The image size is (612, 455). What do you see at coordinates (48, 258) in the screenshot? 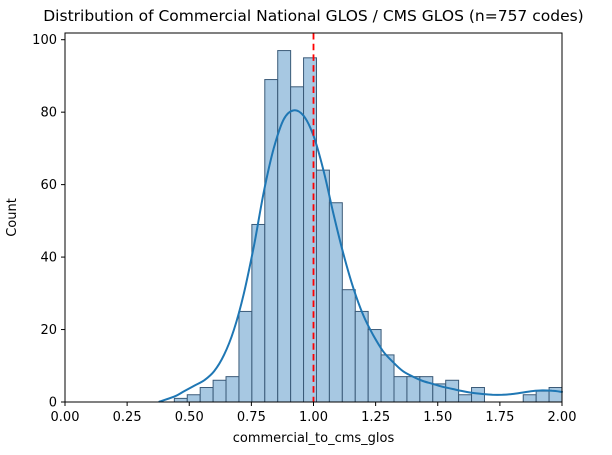
I see `y-tick-label: 40` at bounding box center [48, 258].